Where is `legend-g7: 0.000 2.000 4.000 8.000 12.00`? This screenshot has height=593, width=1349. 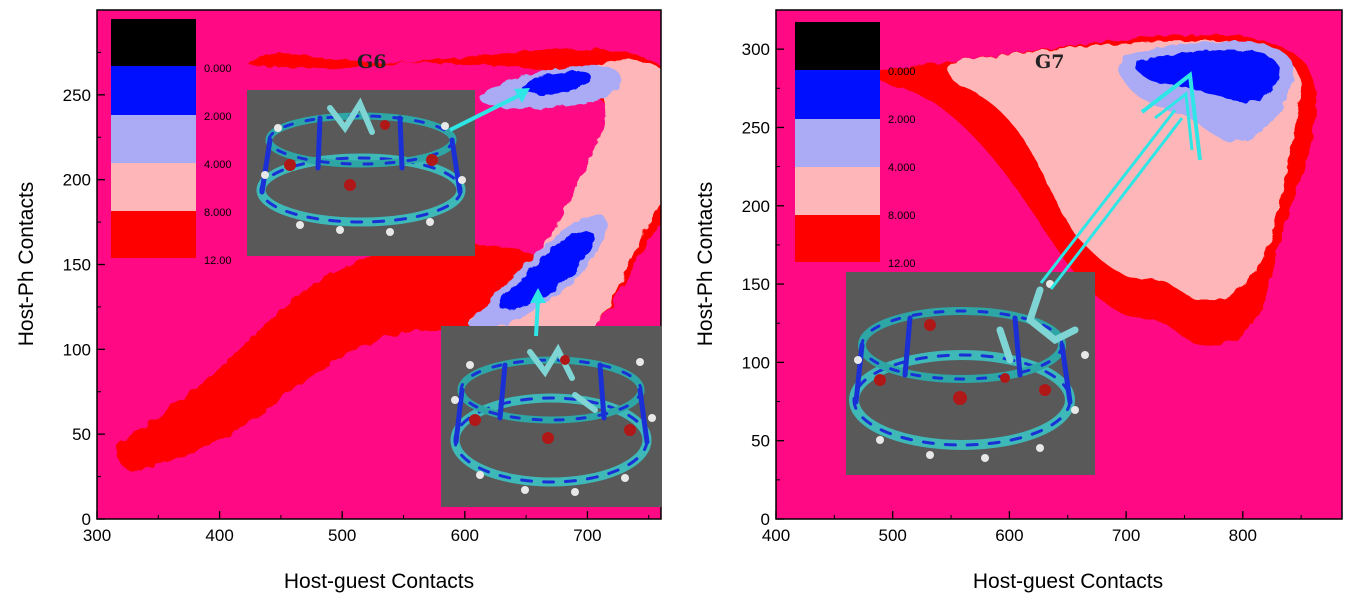
legend-g7: 0.000 2.000 4.000 8.000 12.00 is located at coordinates (855, 146).